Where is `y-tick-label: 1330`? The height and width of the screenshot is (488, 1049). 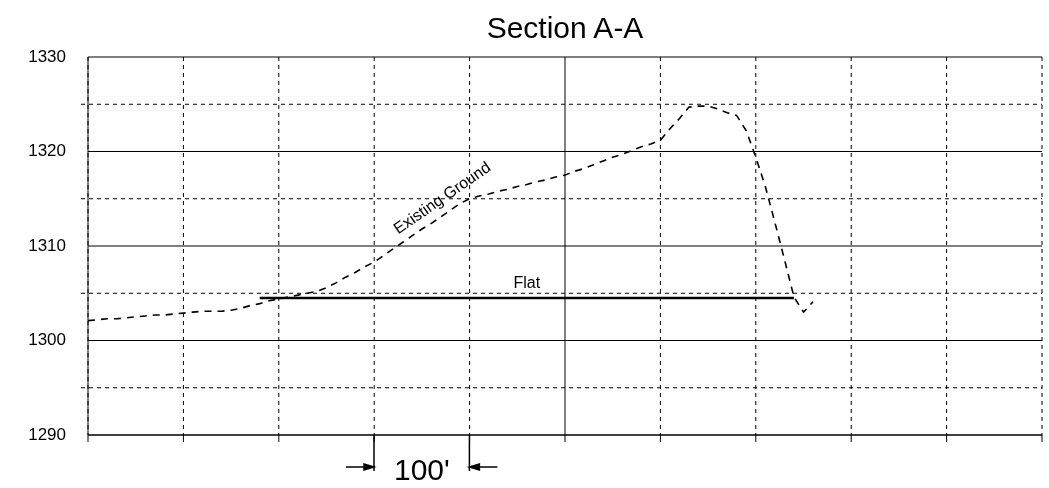
y-tick-label: 1330 is located at coordinates (47, 56).